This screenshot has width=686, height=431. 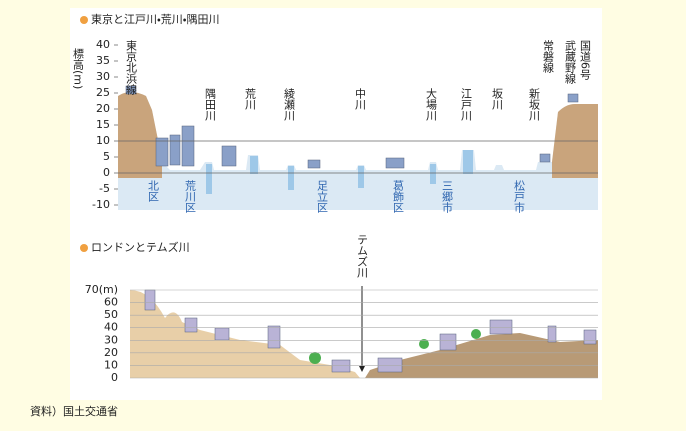 What do you see at coordinates (431, 104) in the screenshot?
I see `place-label: 大場川` at bounding box center [431, 104].